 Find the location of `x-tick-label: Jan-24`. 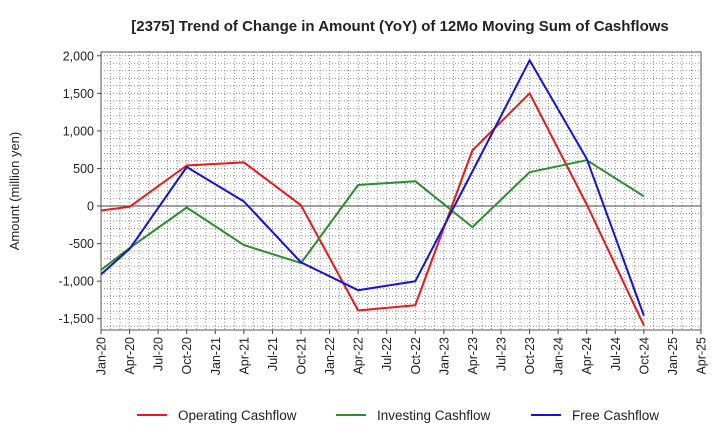

x-tick-label: Jan-24 is located at coordinates (559, 356).